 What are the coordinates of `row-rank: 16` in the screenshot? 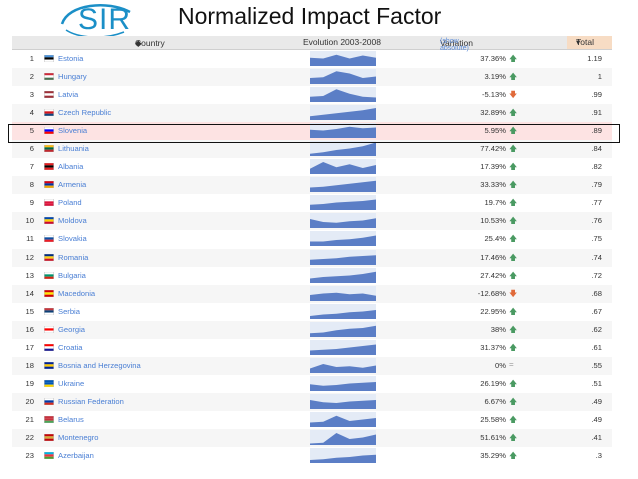 It's located at (29, 329).